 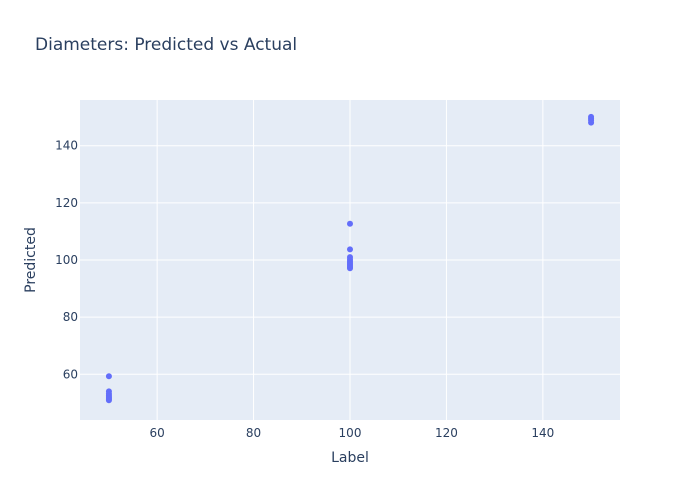 I want to click on y-axis-title: Predicted, so click(x=31, y=260).